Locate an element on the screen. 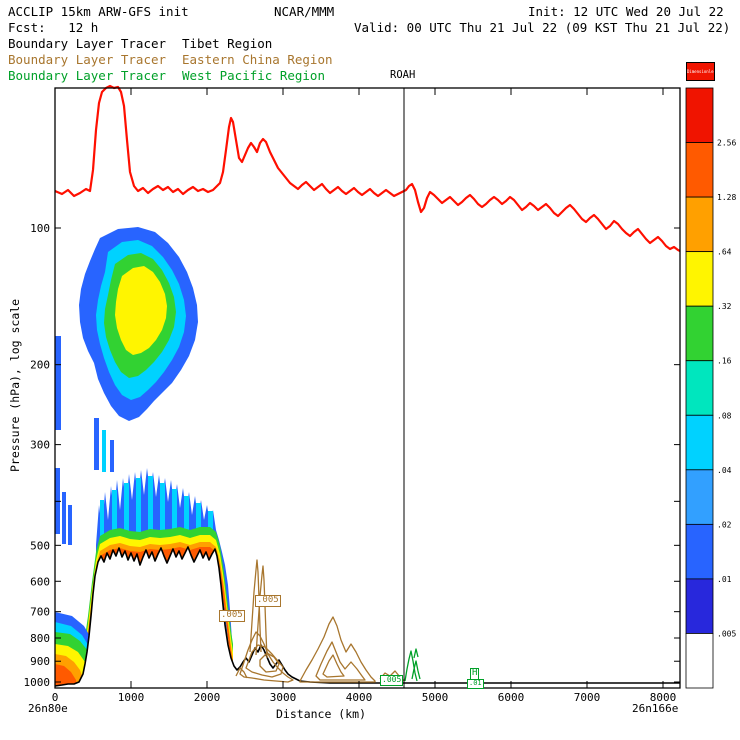 The width and height of the screenshot is (740, 740). y-tick-label: 700 is located at coordinates (40, 612).